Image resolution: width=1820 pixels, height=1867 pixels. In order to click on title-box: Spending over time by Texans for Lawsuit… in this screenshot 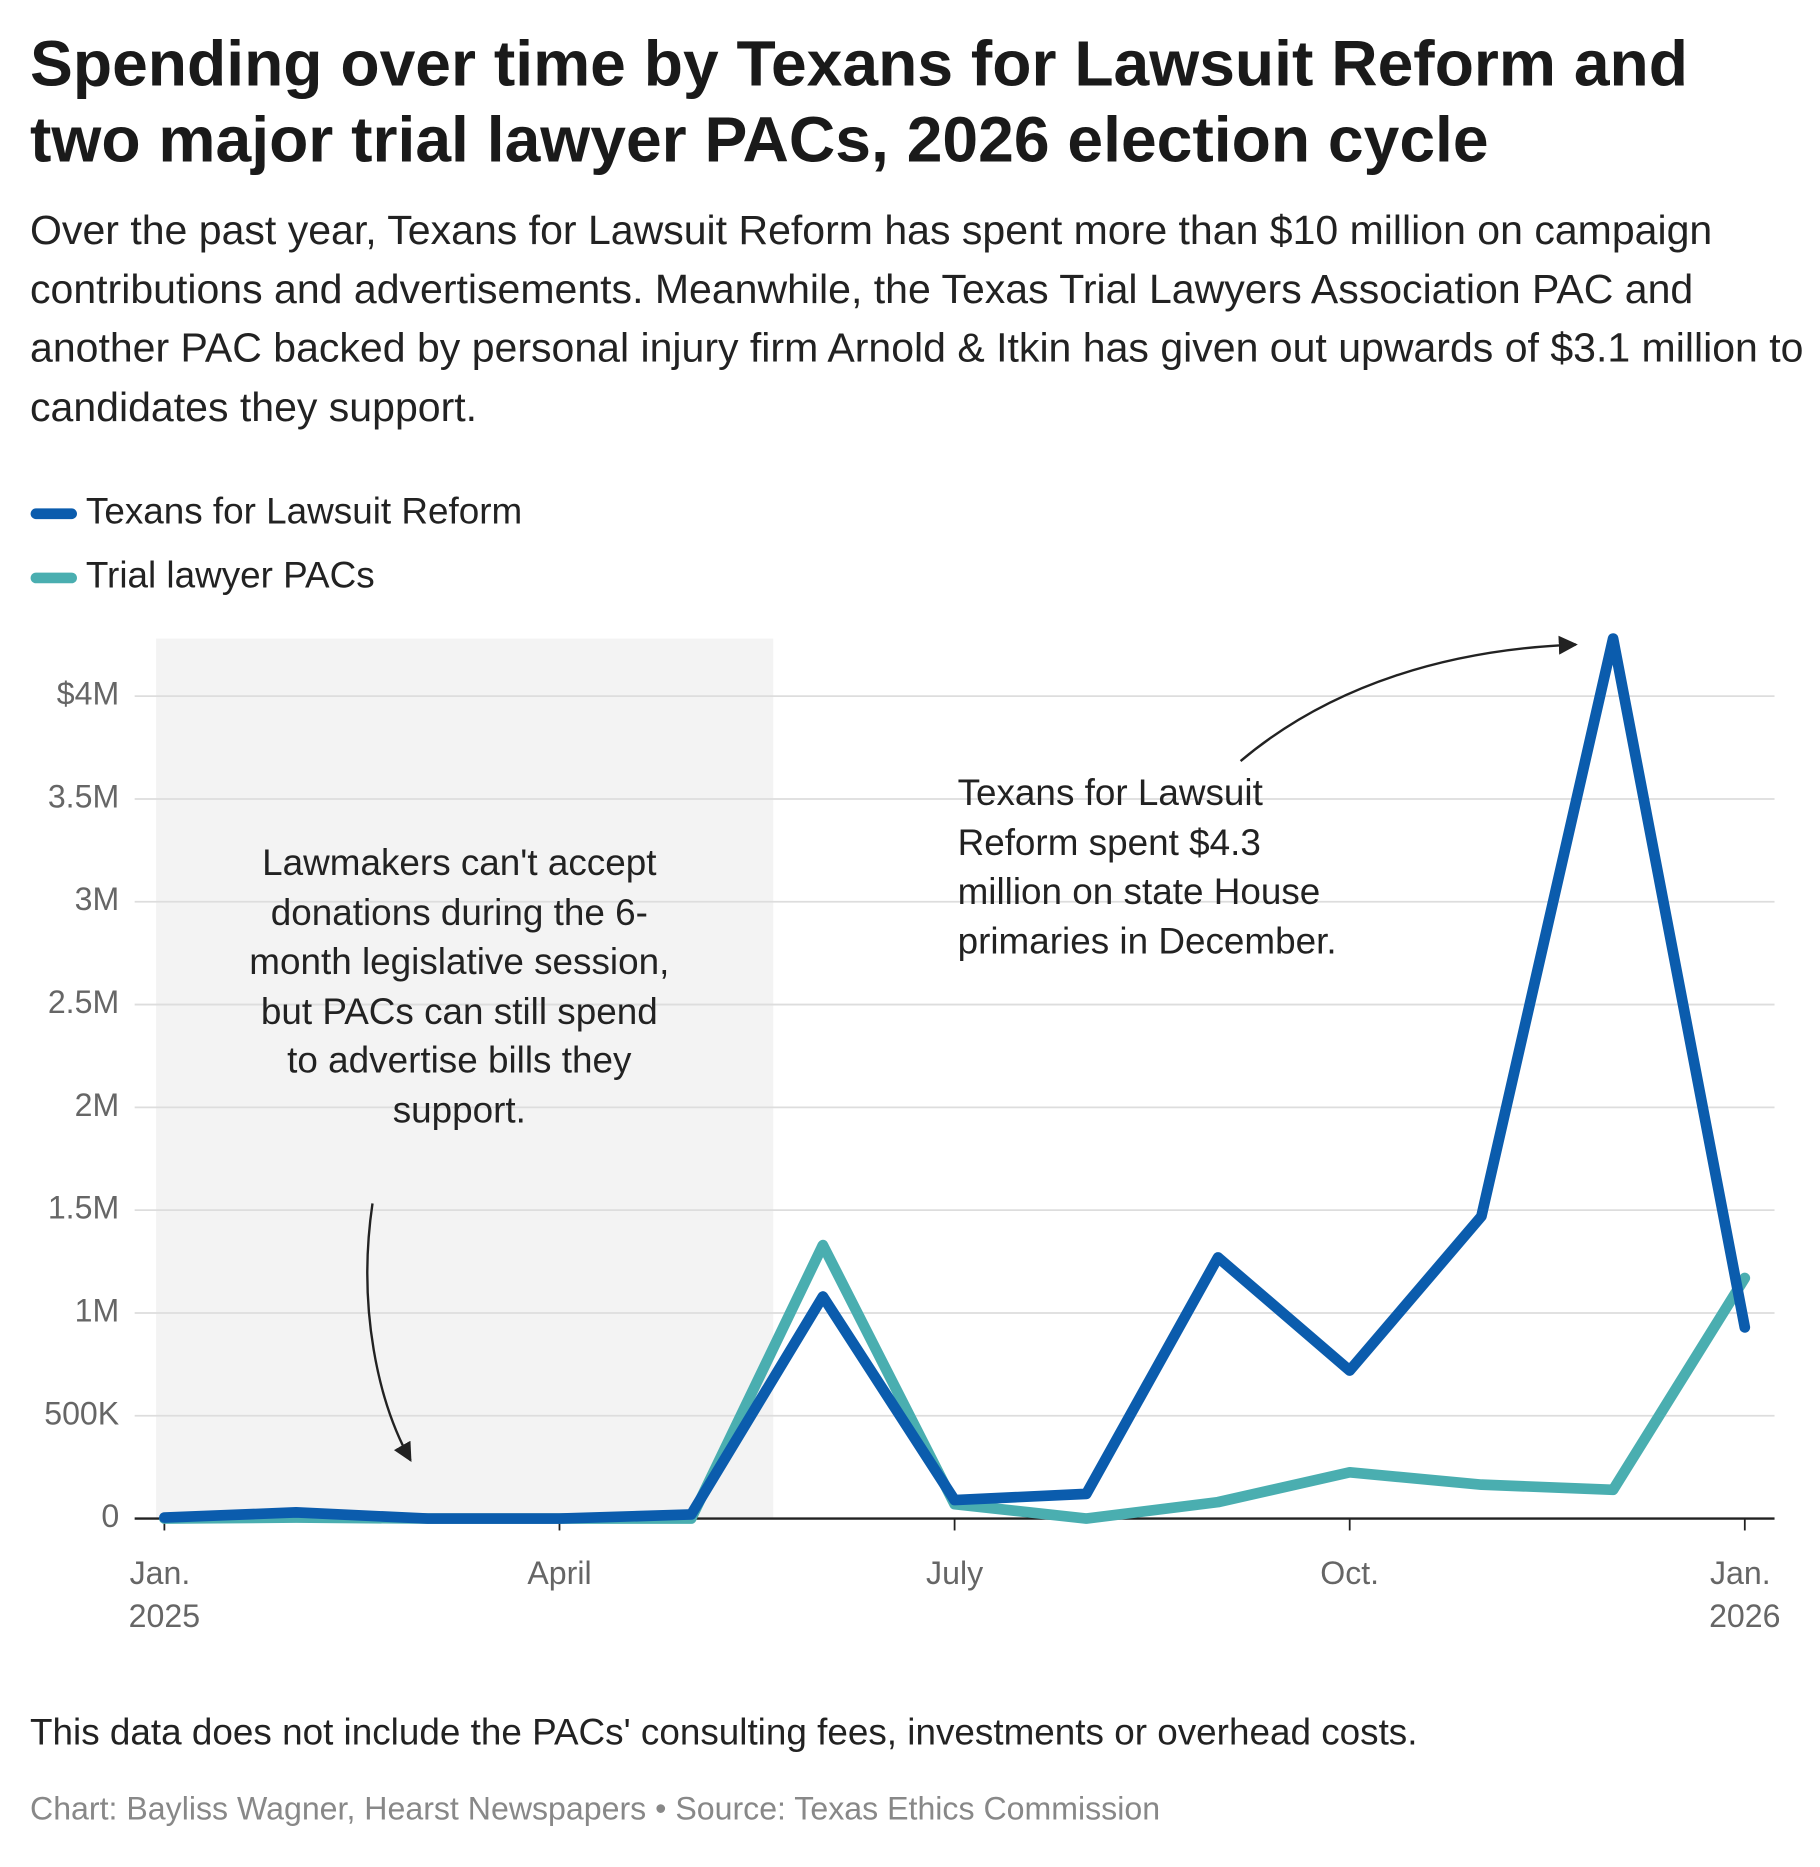, I will do `click(859, 102)`.